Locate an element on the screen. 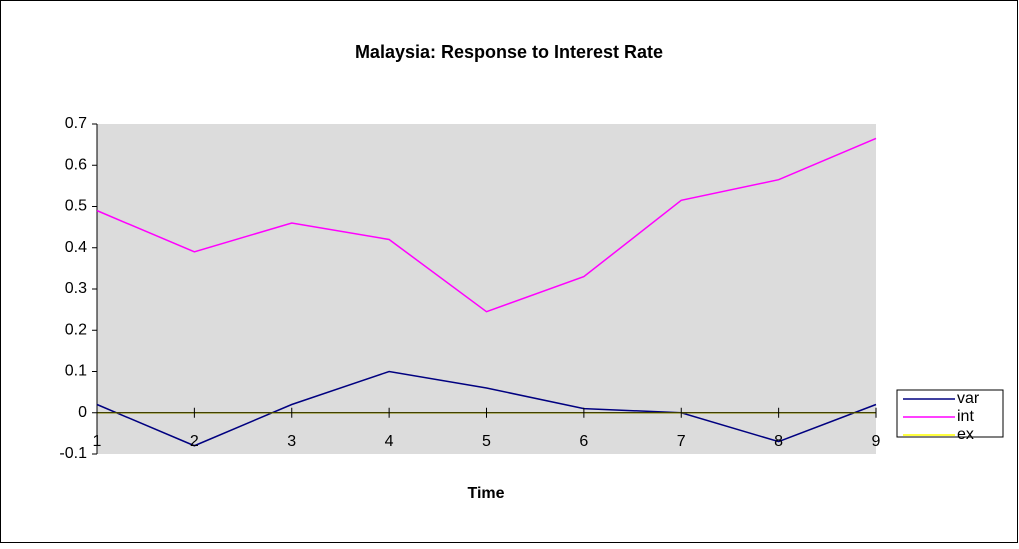 The height and width of the screenshot is (549, 1019). x-tick-label: 7 is located at coordinates (681, 441).